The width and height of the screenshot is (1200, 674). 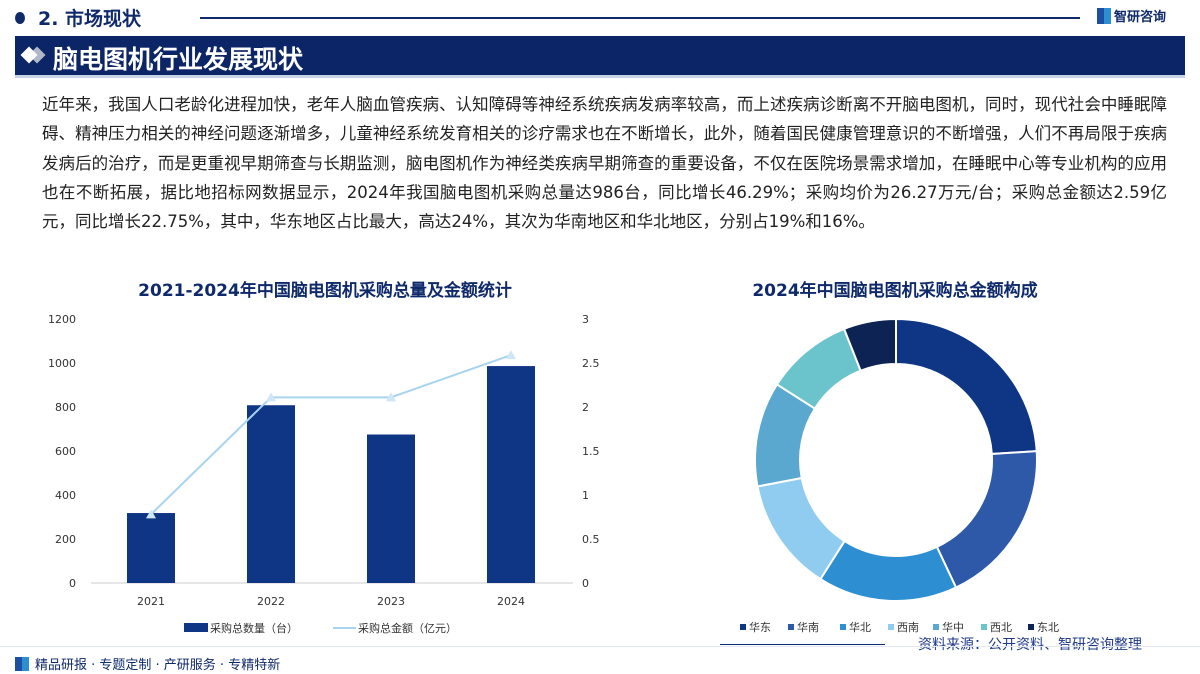 I want to click on footer: 精品研报 · 专题定制 · 产研服务 · 专精特新, so click(x=147, y=663).